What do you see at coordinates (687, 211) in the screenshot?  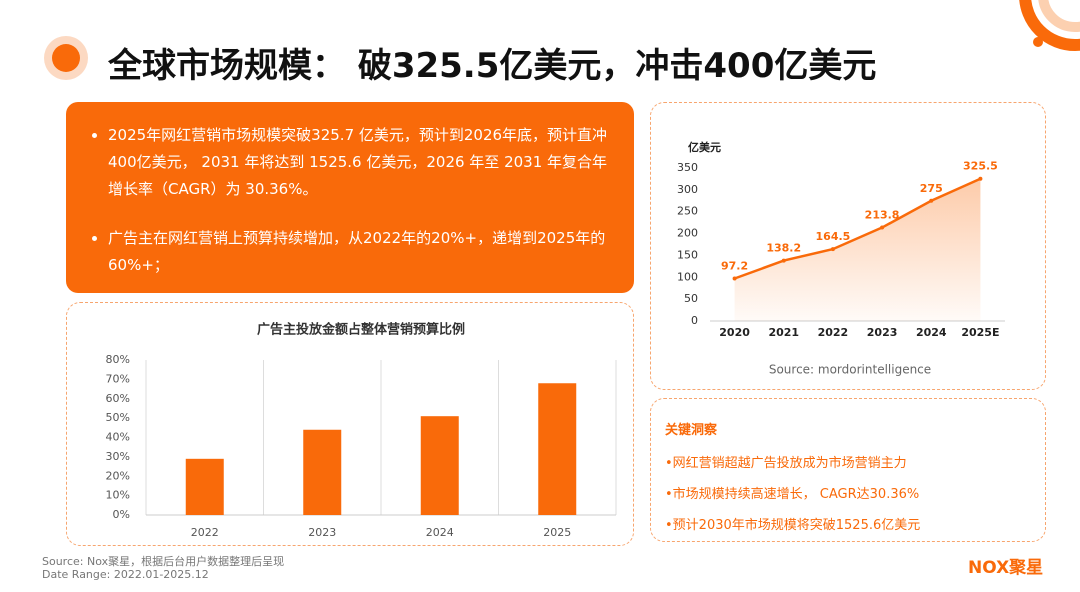 I see `y-tick-label: 250` at bounding box center [687, 211].